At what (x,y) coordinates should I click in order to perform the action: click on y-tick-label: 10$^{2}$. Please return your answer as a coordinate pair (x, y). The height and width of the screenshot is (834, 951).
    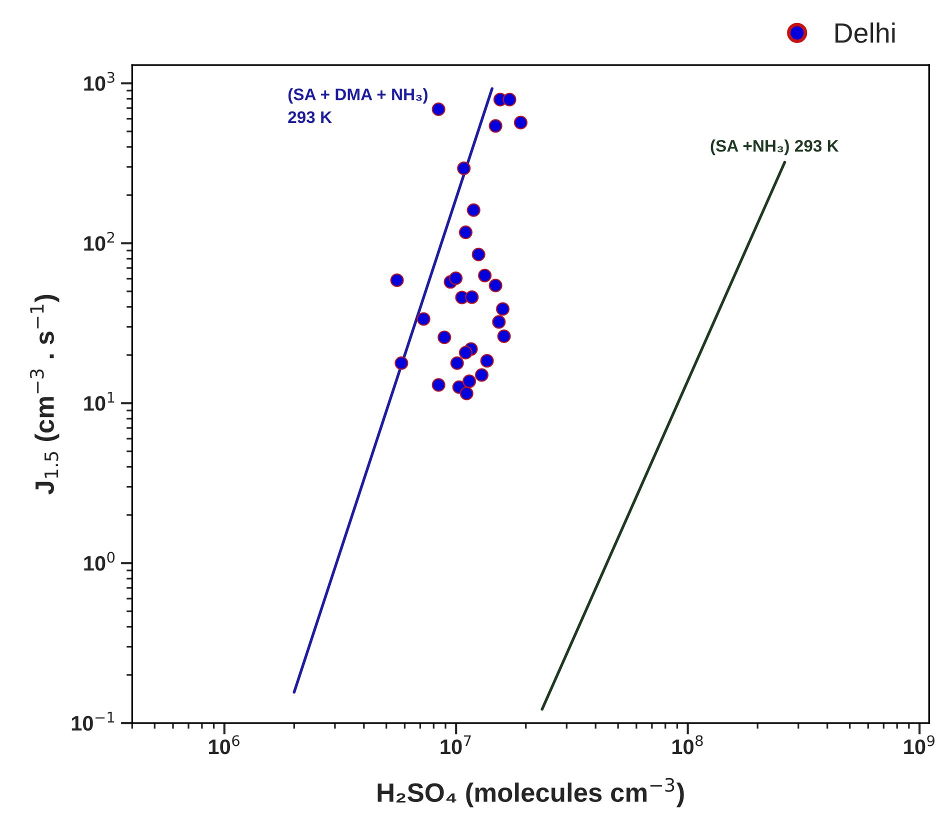
    Looking at the image, I should click on (99, 241).